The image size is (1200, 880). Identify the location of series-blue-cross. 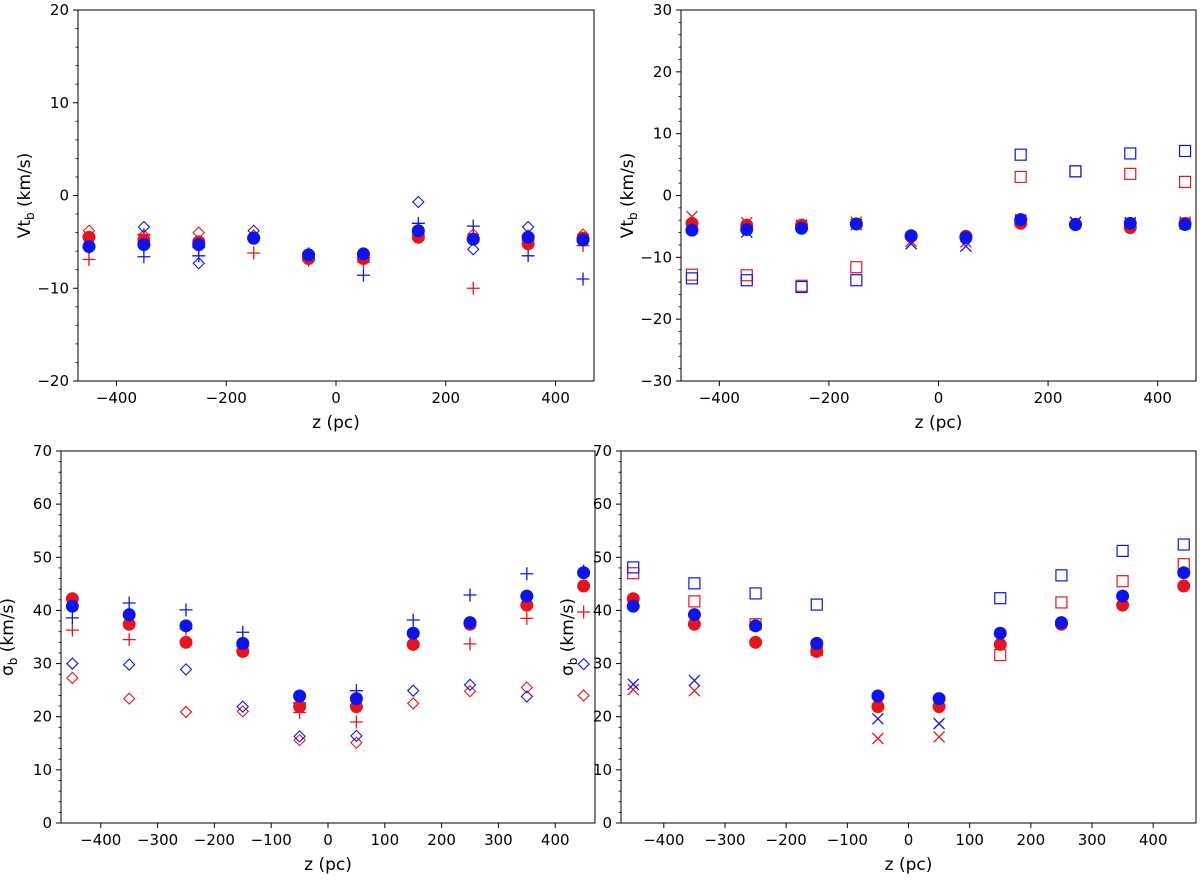
(938, 233).